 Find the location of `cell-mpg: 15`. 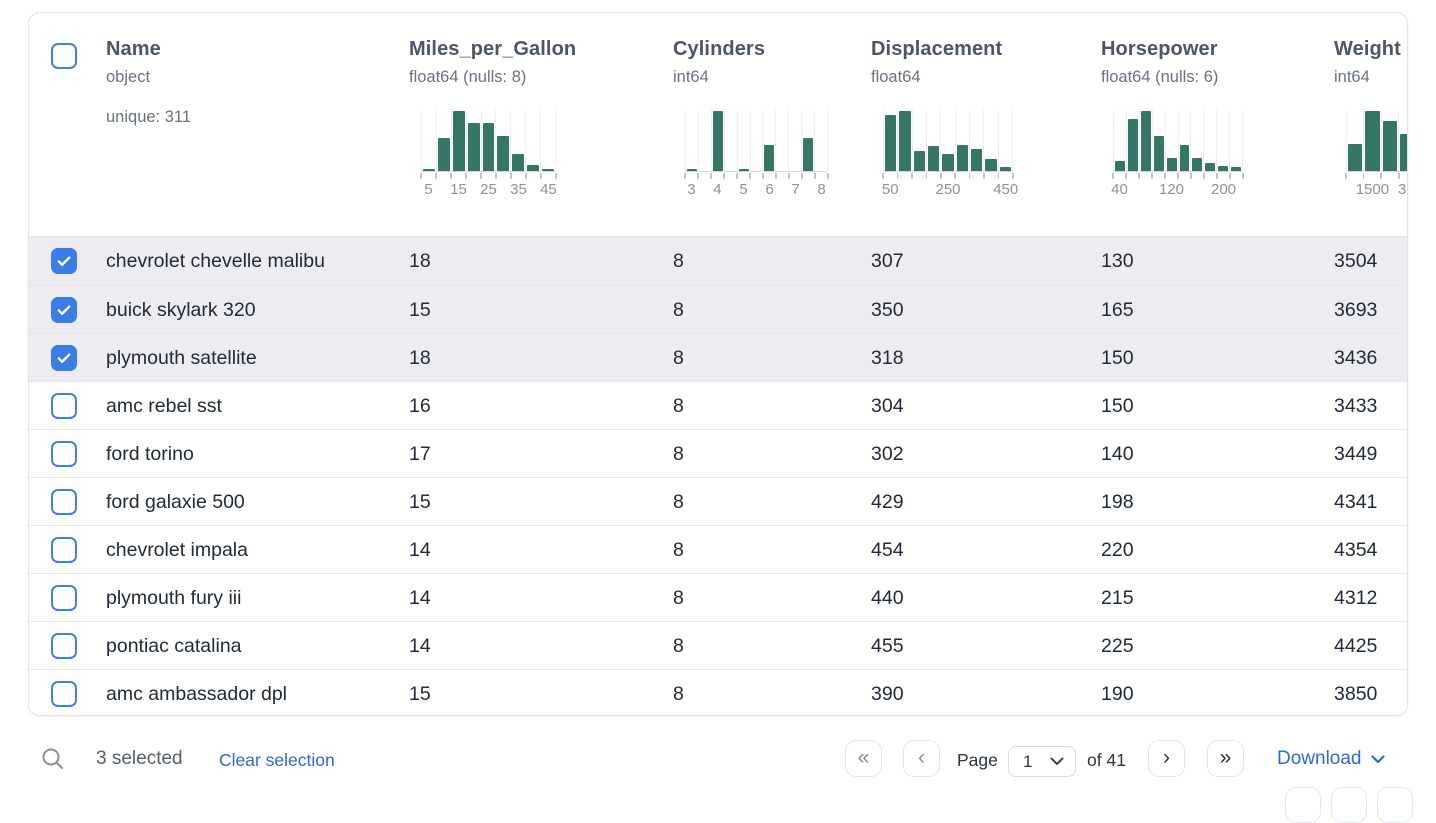

cell-mpg: 15 is located at coordinates (420, 693).